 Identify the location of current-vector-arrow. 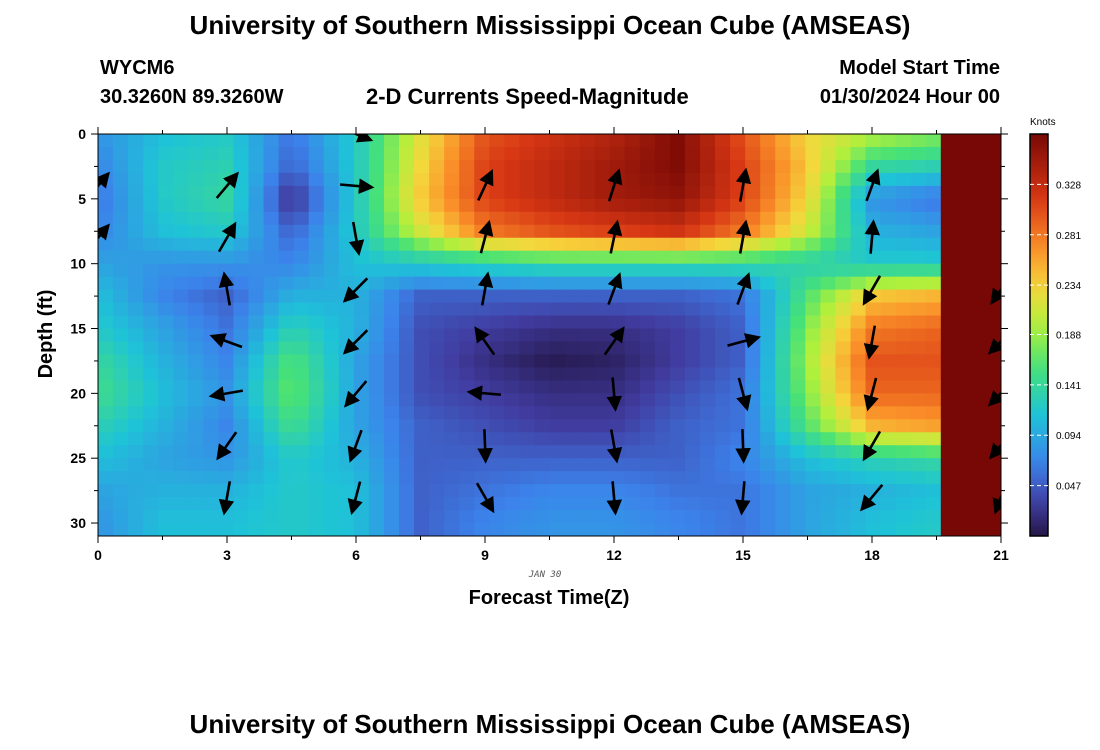
(871, 394).